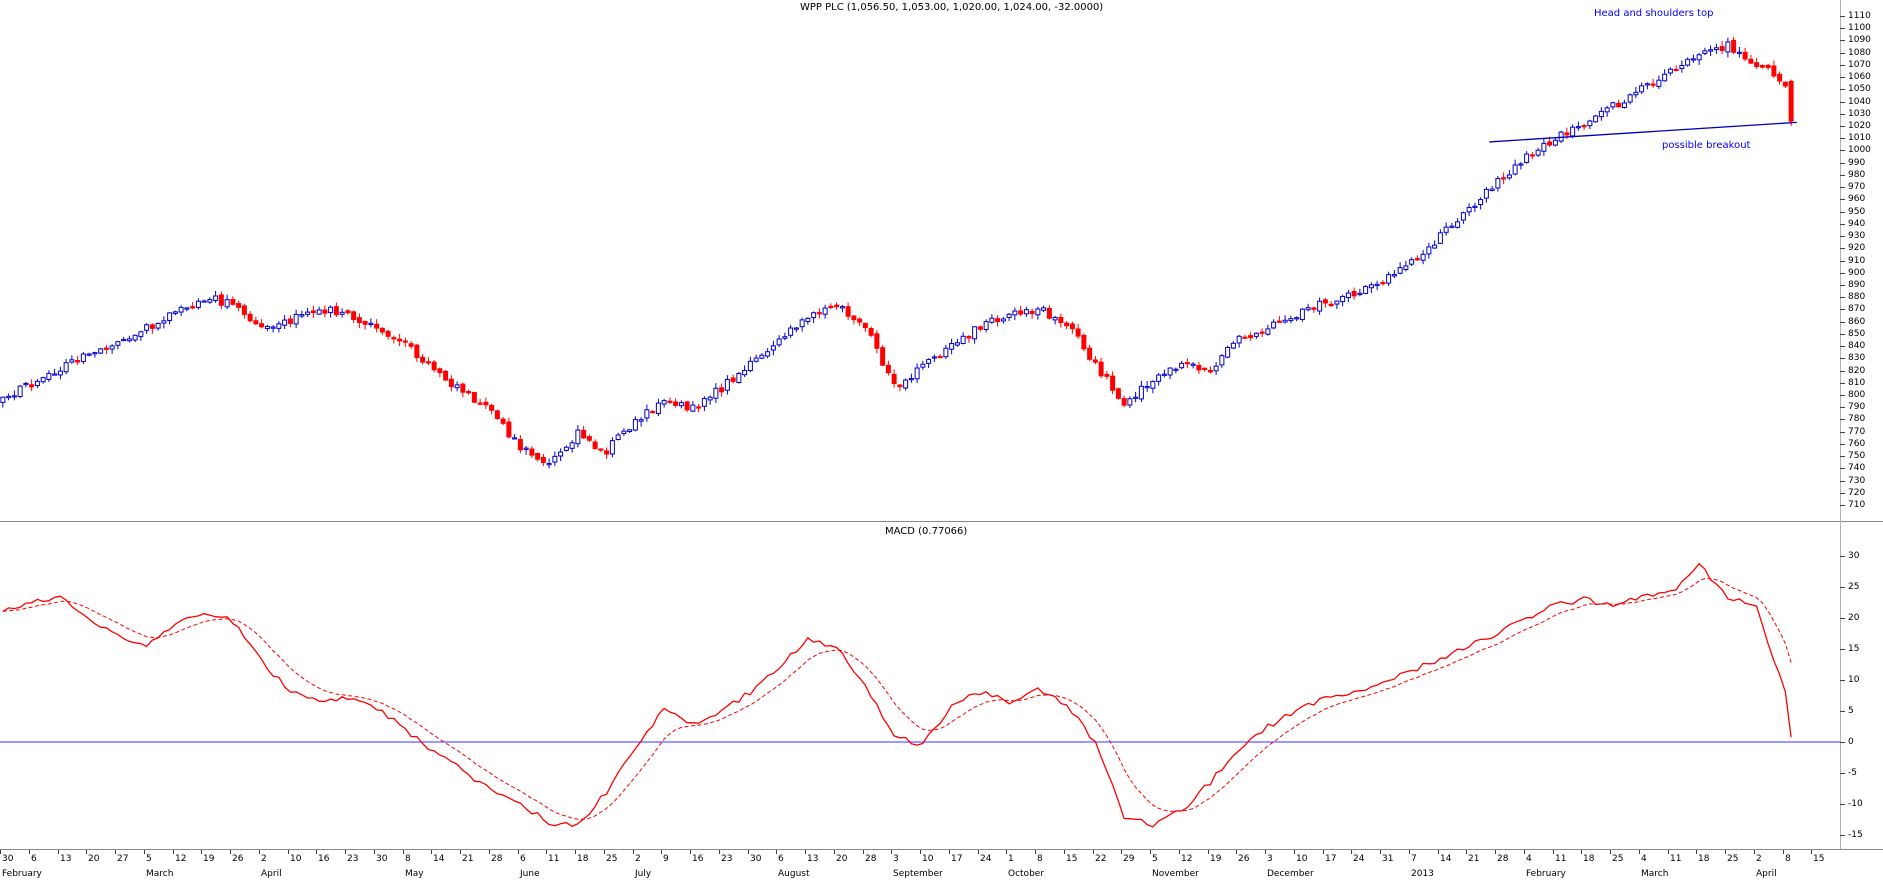 This screenshot has height=885, width=1883. What do you see at coordinates (1857, 371) in the screenshot?
I see `price-tick-label: 820` at bounding box center [1857, 371].